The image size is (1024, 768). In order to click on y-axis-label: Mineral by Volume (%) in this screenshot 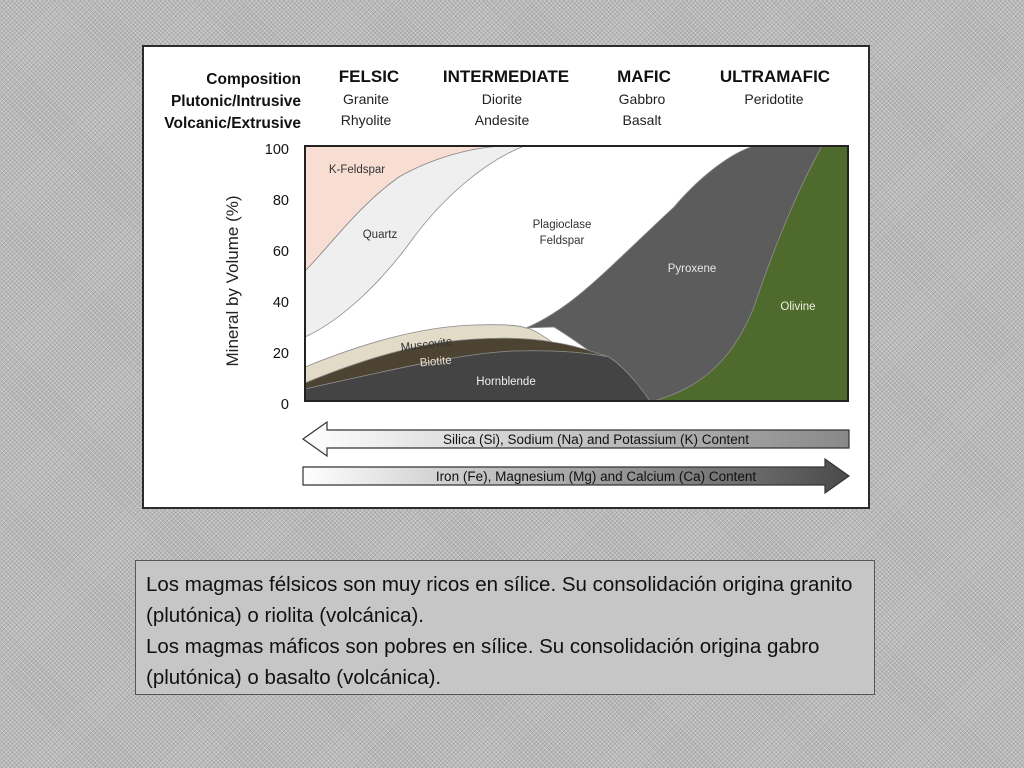, I will do `click(232, 280)`.